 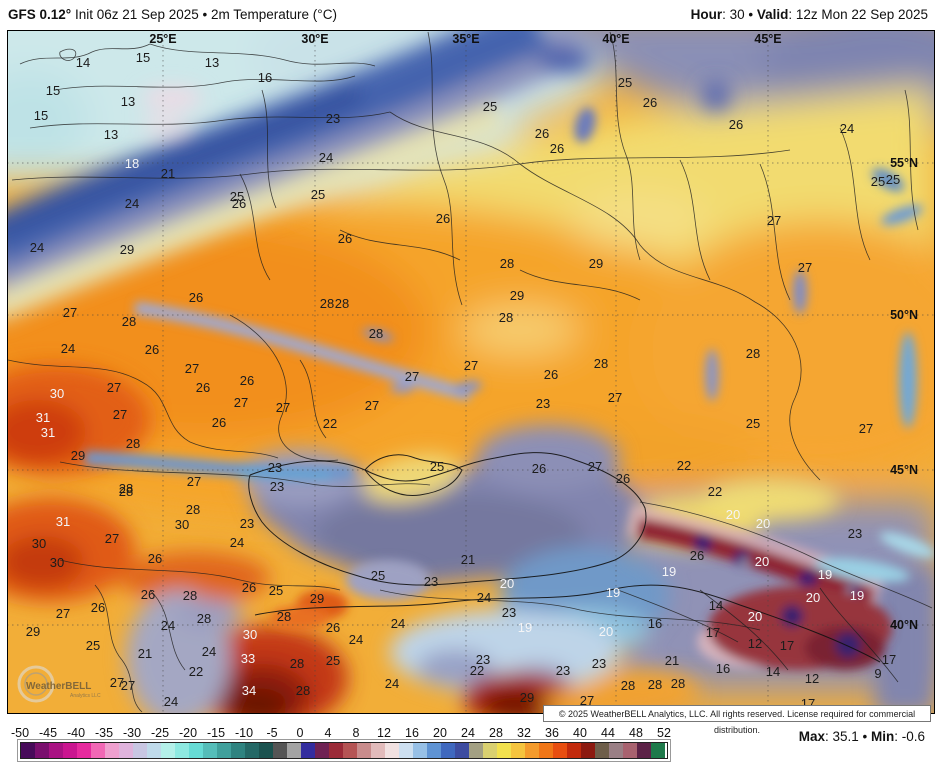 I want to click on temp-label: 13, so click(x=212, y=62).